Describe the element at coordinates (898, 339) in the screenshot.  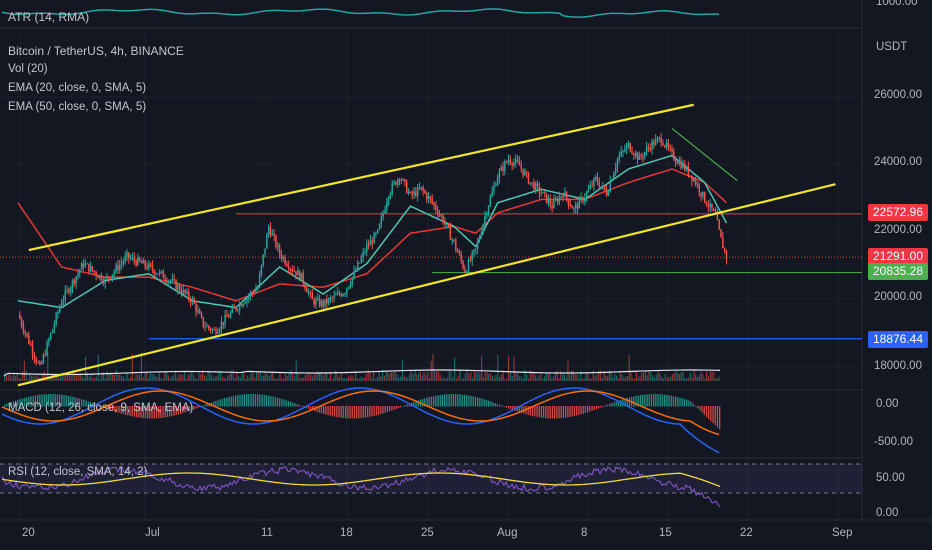
I see `price-tag-low: 18876.44` at that location.